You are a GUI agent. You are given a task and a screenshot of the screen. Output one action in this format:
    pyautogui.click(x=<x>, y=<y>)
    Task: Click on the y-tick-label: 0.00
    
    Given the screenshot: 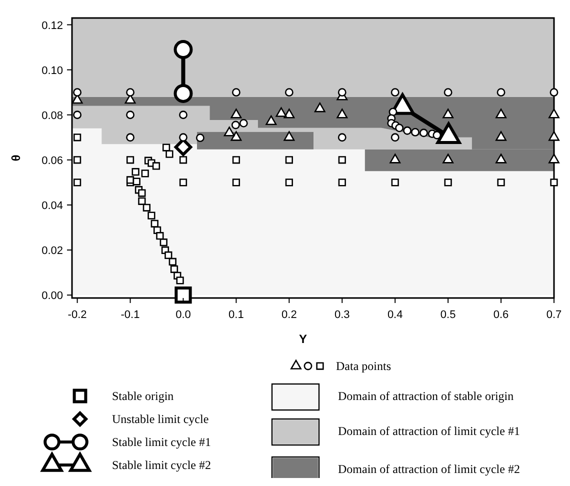 What is the action you would take?
    pyautogui.click(x=52, y=296)
    